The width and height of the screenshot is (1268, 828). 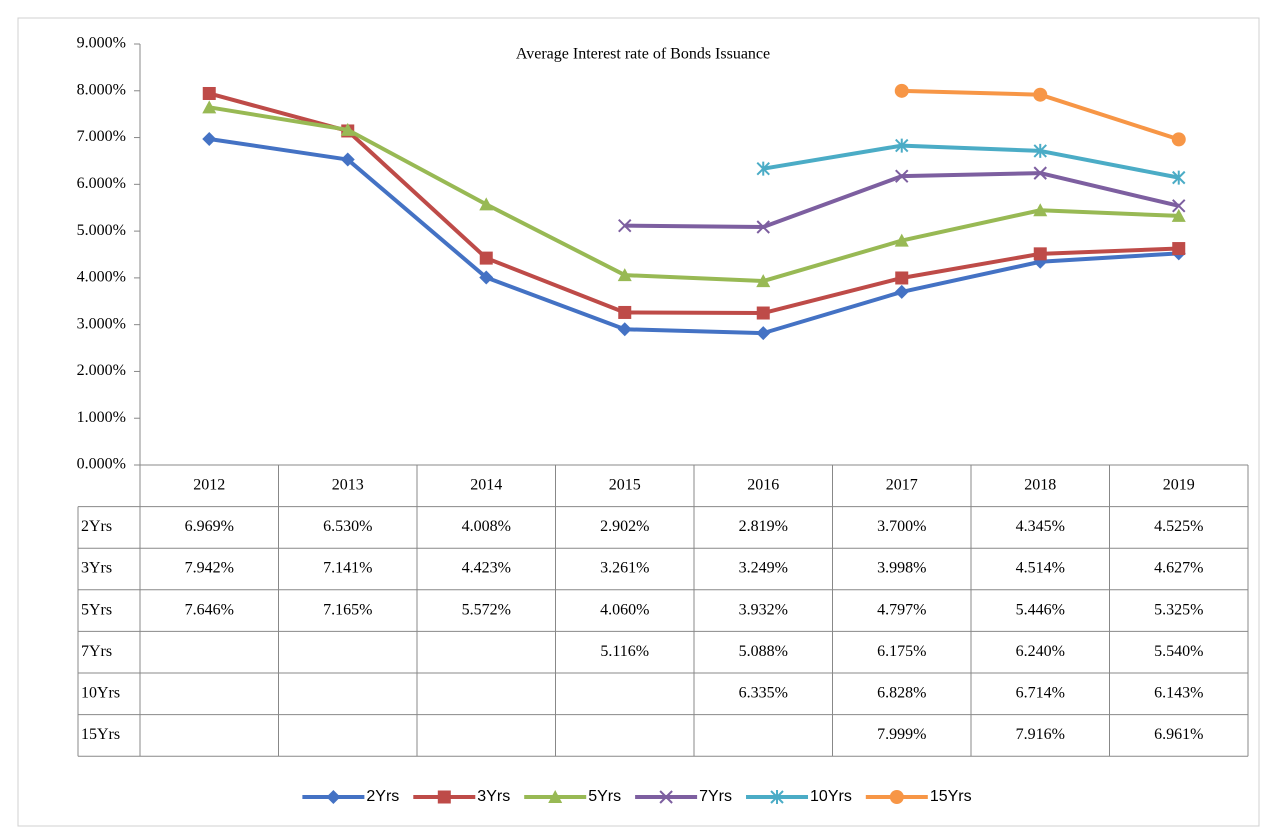 What do you see at coordinates (902, 484) in the screenshot?
I see `x-tick-label: 2017` at bounding box center [902, 484].